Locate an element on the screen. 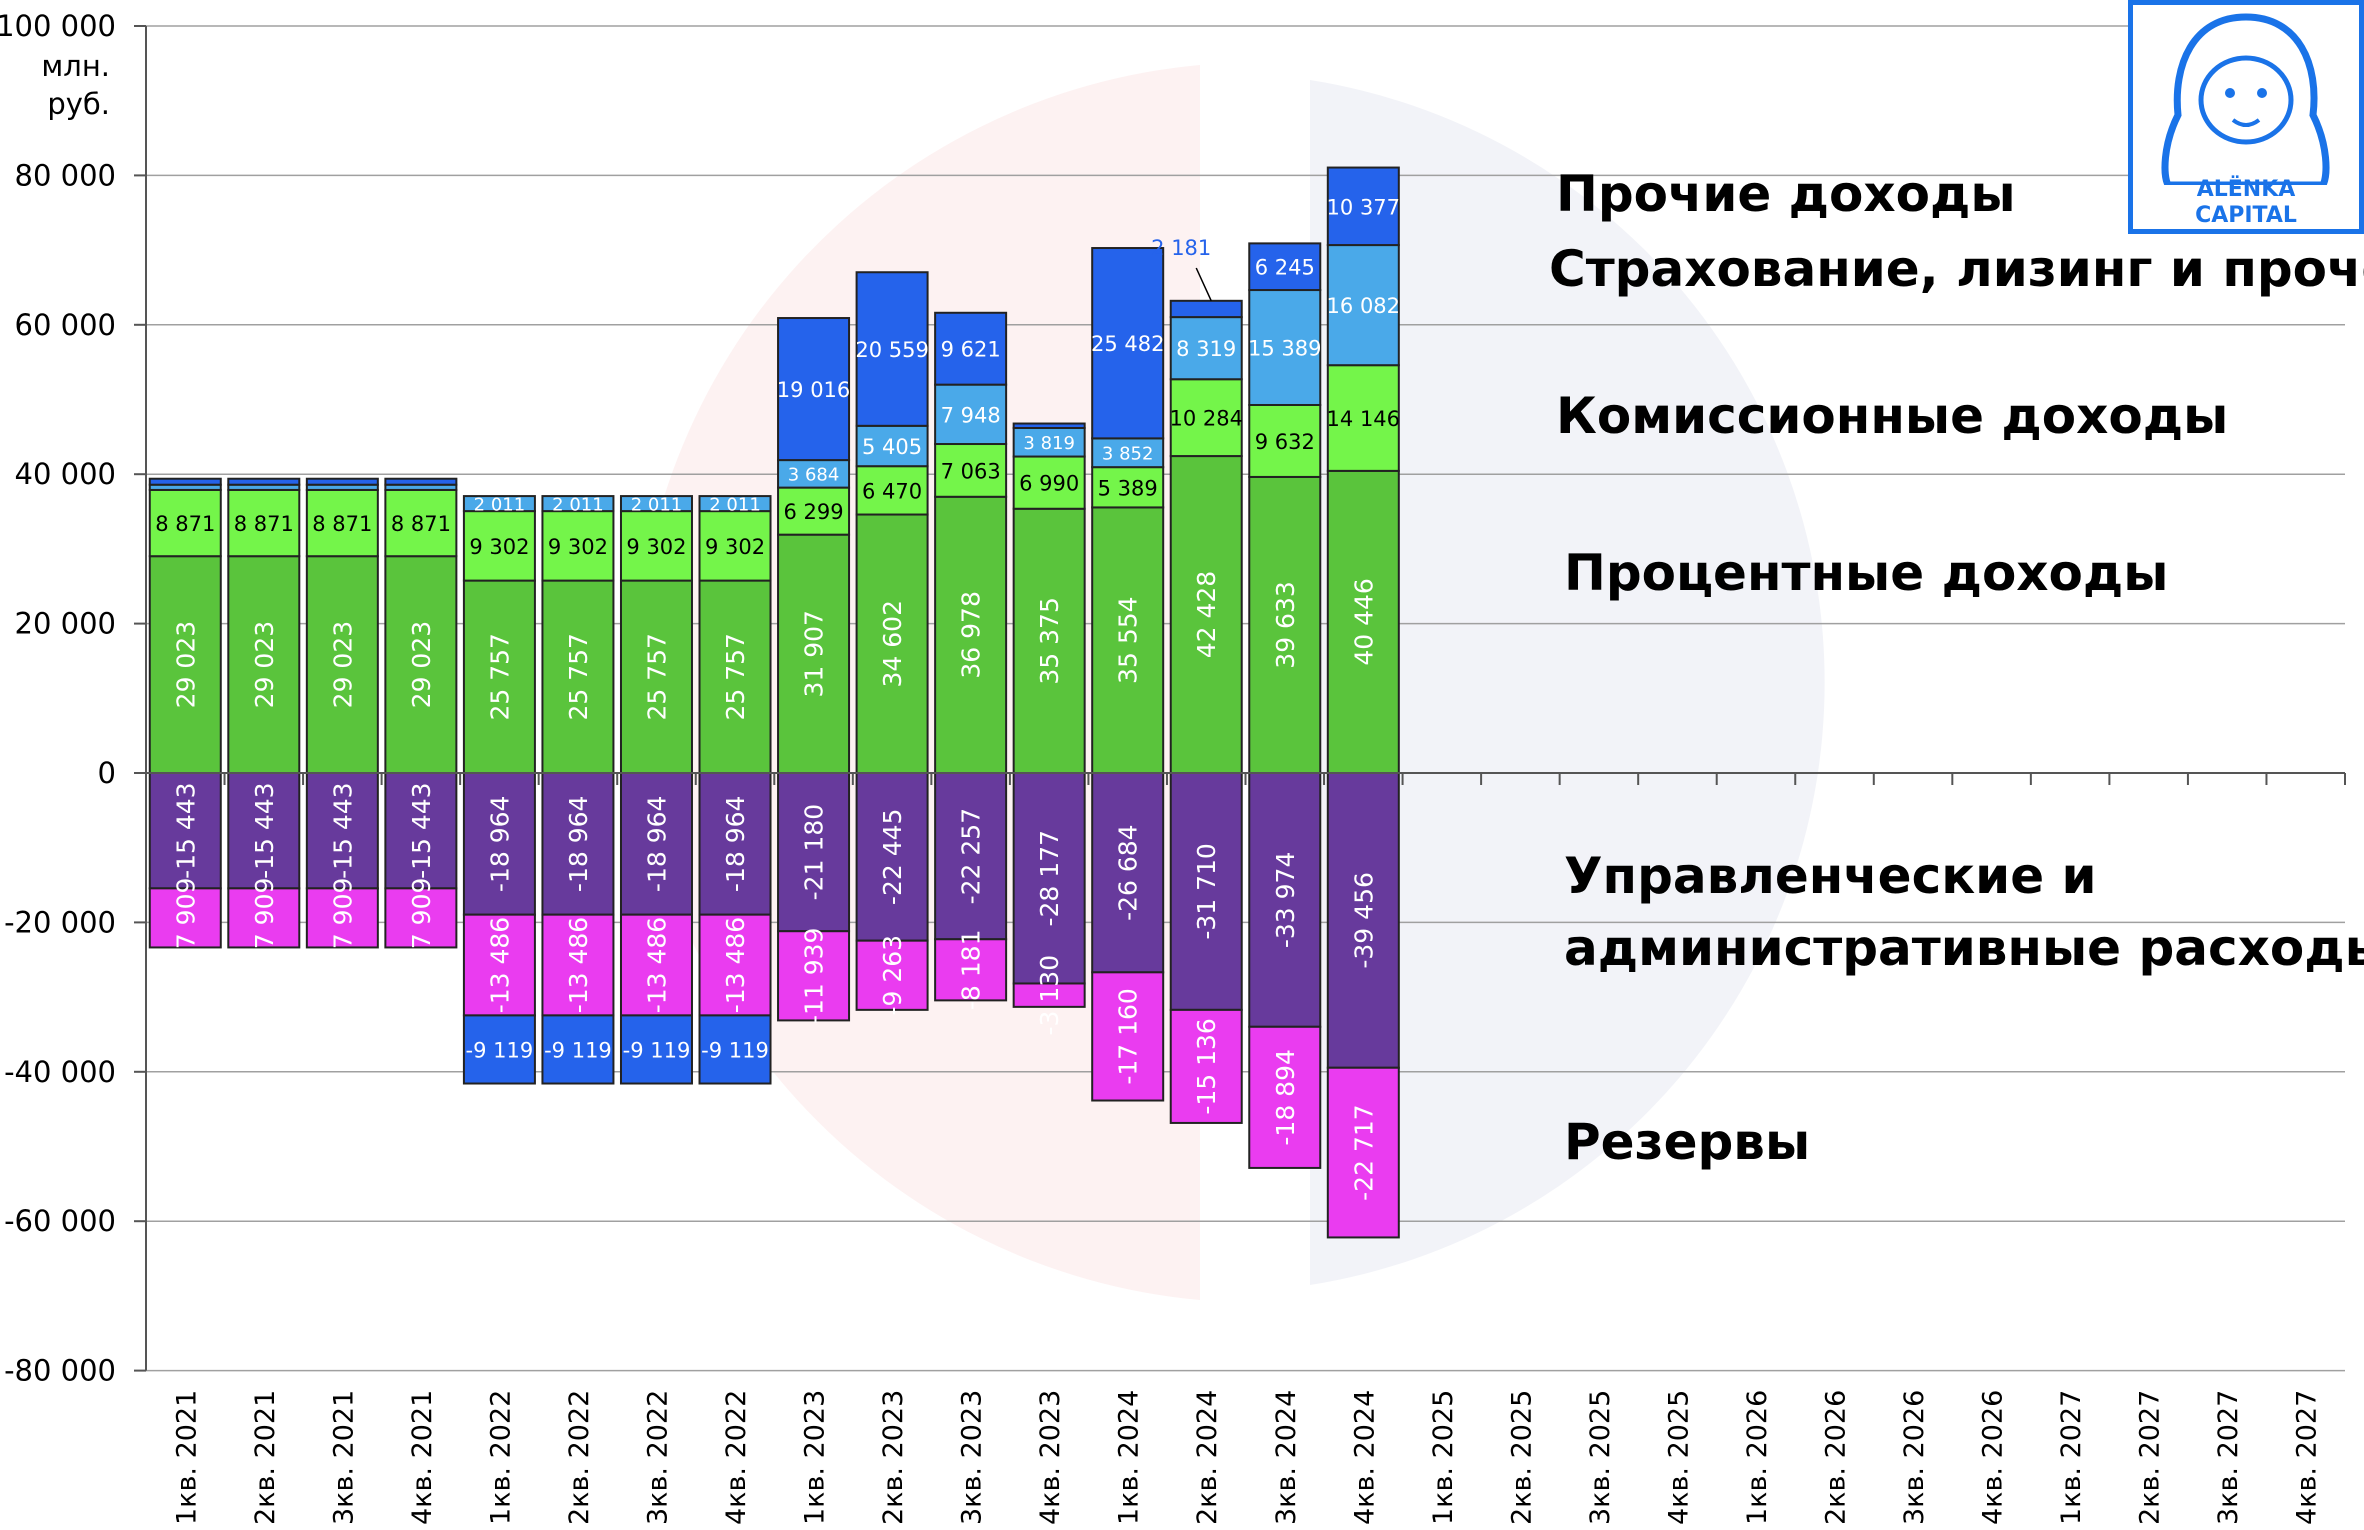 The width and height of the screenshot is (2364, 1530). x-tick-label: 3кв. 2027 is located at coordinates (2228, 1457).